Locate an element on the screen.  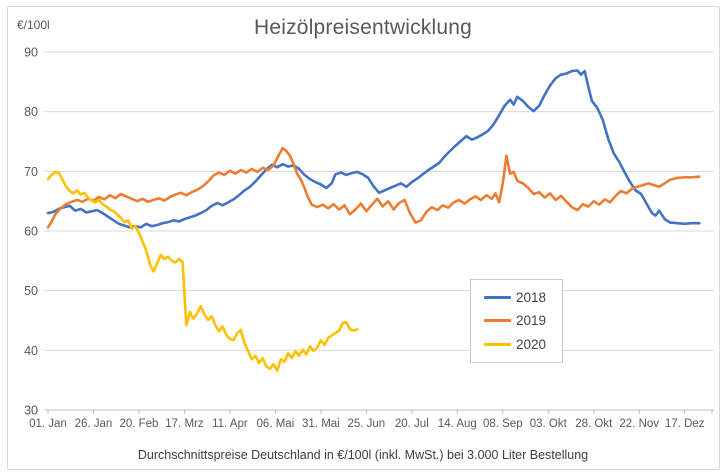
x-tick-label: 26. Jan is located at coordinates (94, 424).